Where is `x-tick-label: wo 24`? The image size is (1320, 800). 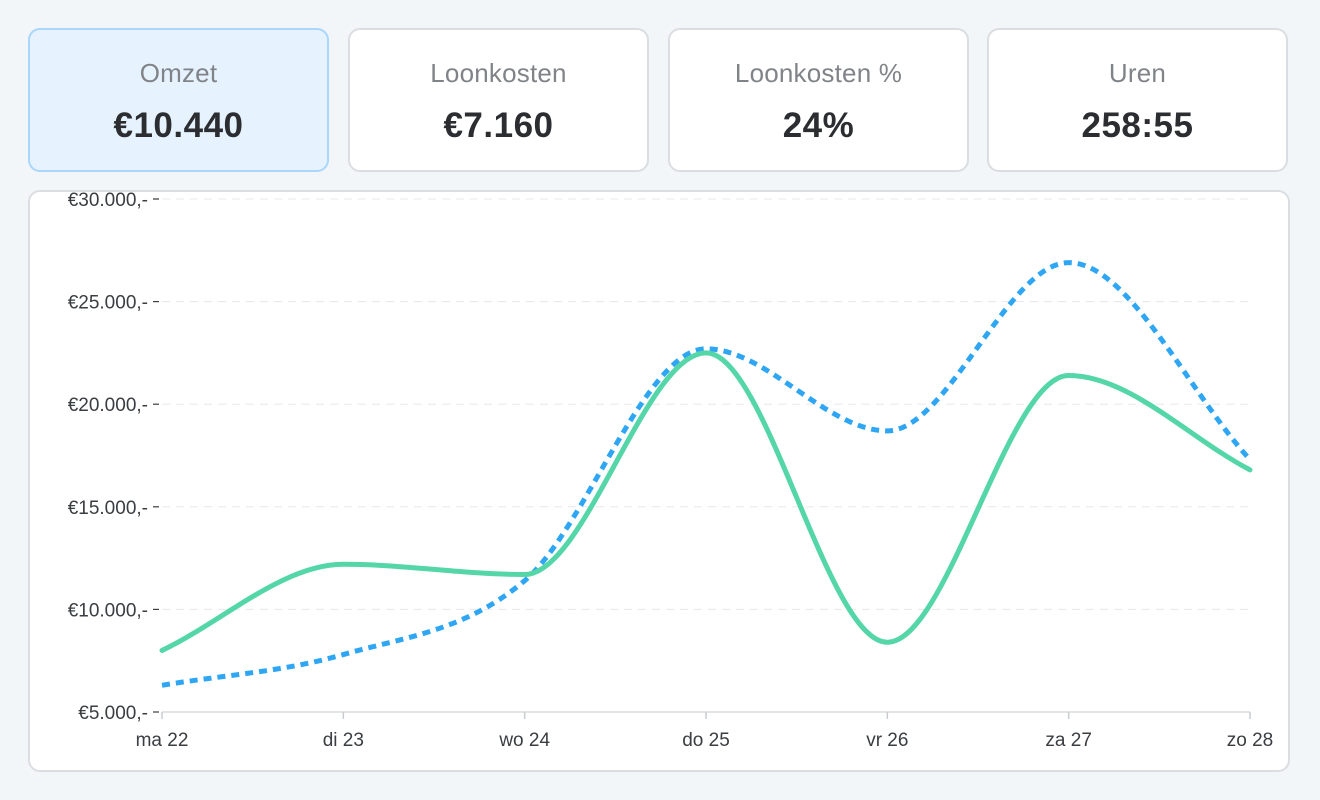 x-tick-label: wo 24 is located at coordinates (524, 740).